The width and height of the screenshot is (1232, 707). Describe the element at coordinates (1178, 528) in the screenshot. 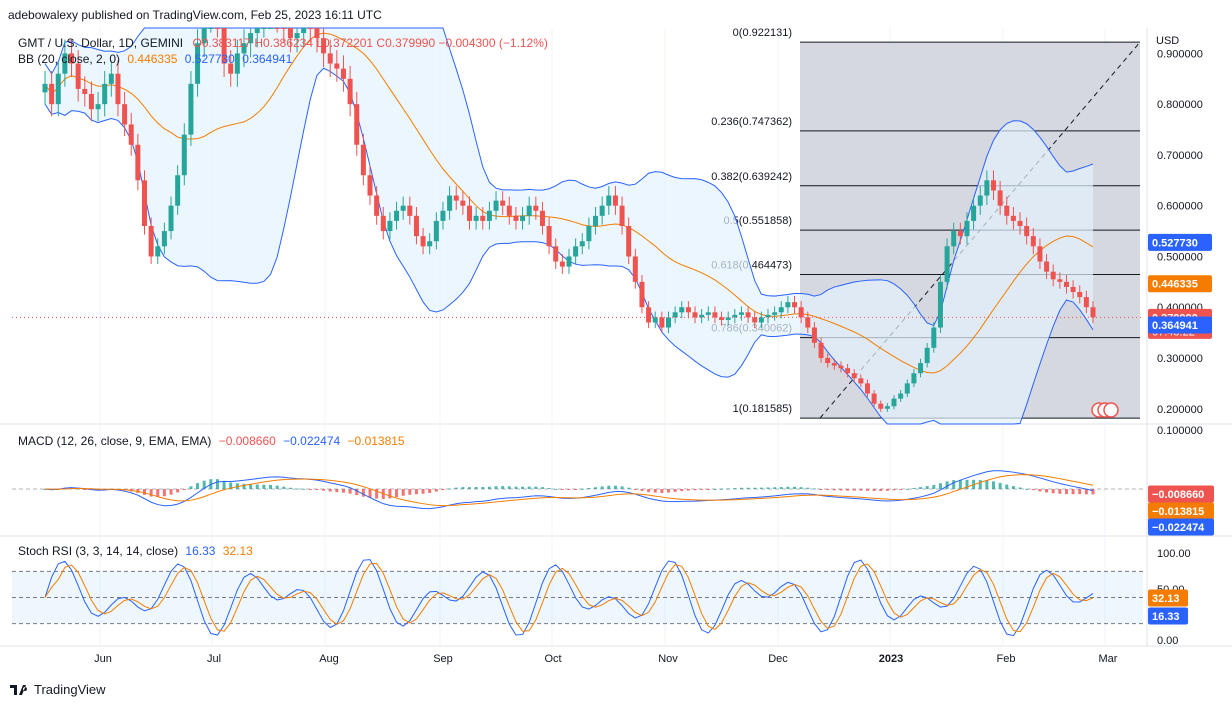

I see `macd-badge-label: −0.022474` at that location.